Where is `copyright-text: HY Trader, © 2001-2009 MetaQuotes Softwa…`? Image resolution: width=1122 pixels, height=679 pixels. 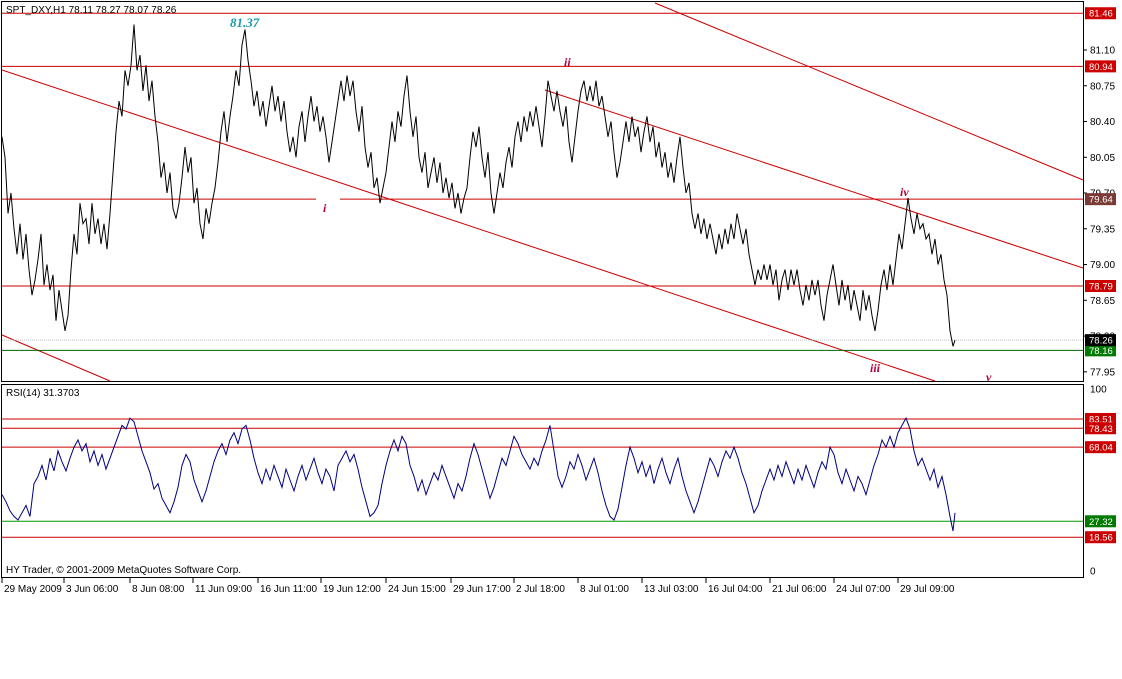 copyright-text: HY Trader, © 2001-2009 MetaQuotes Softwa… is located at coordinates (123, 570).